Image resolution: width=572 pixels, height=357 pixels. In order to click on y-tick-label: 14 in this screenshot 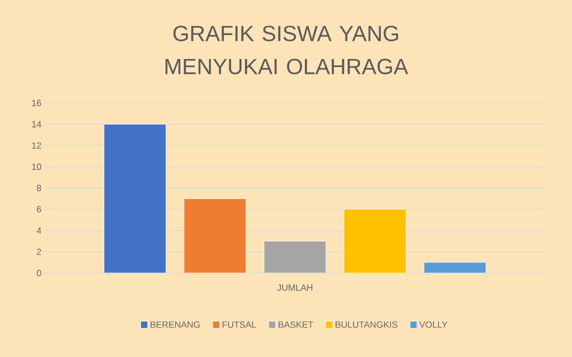, I will do `click(37, 124)`.